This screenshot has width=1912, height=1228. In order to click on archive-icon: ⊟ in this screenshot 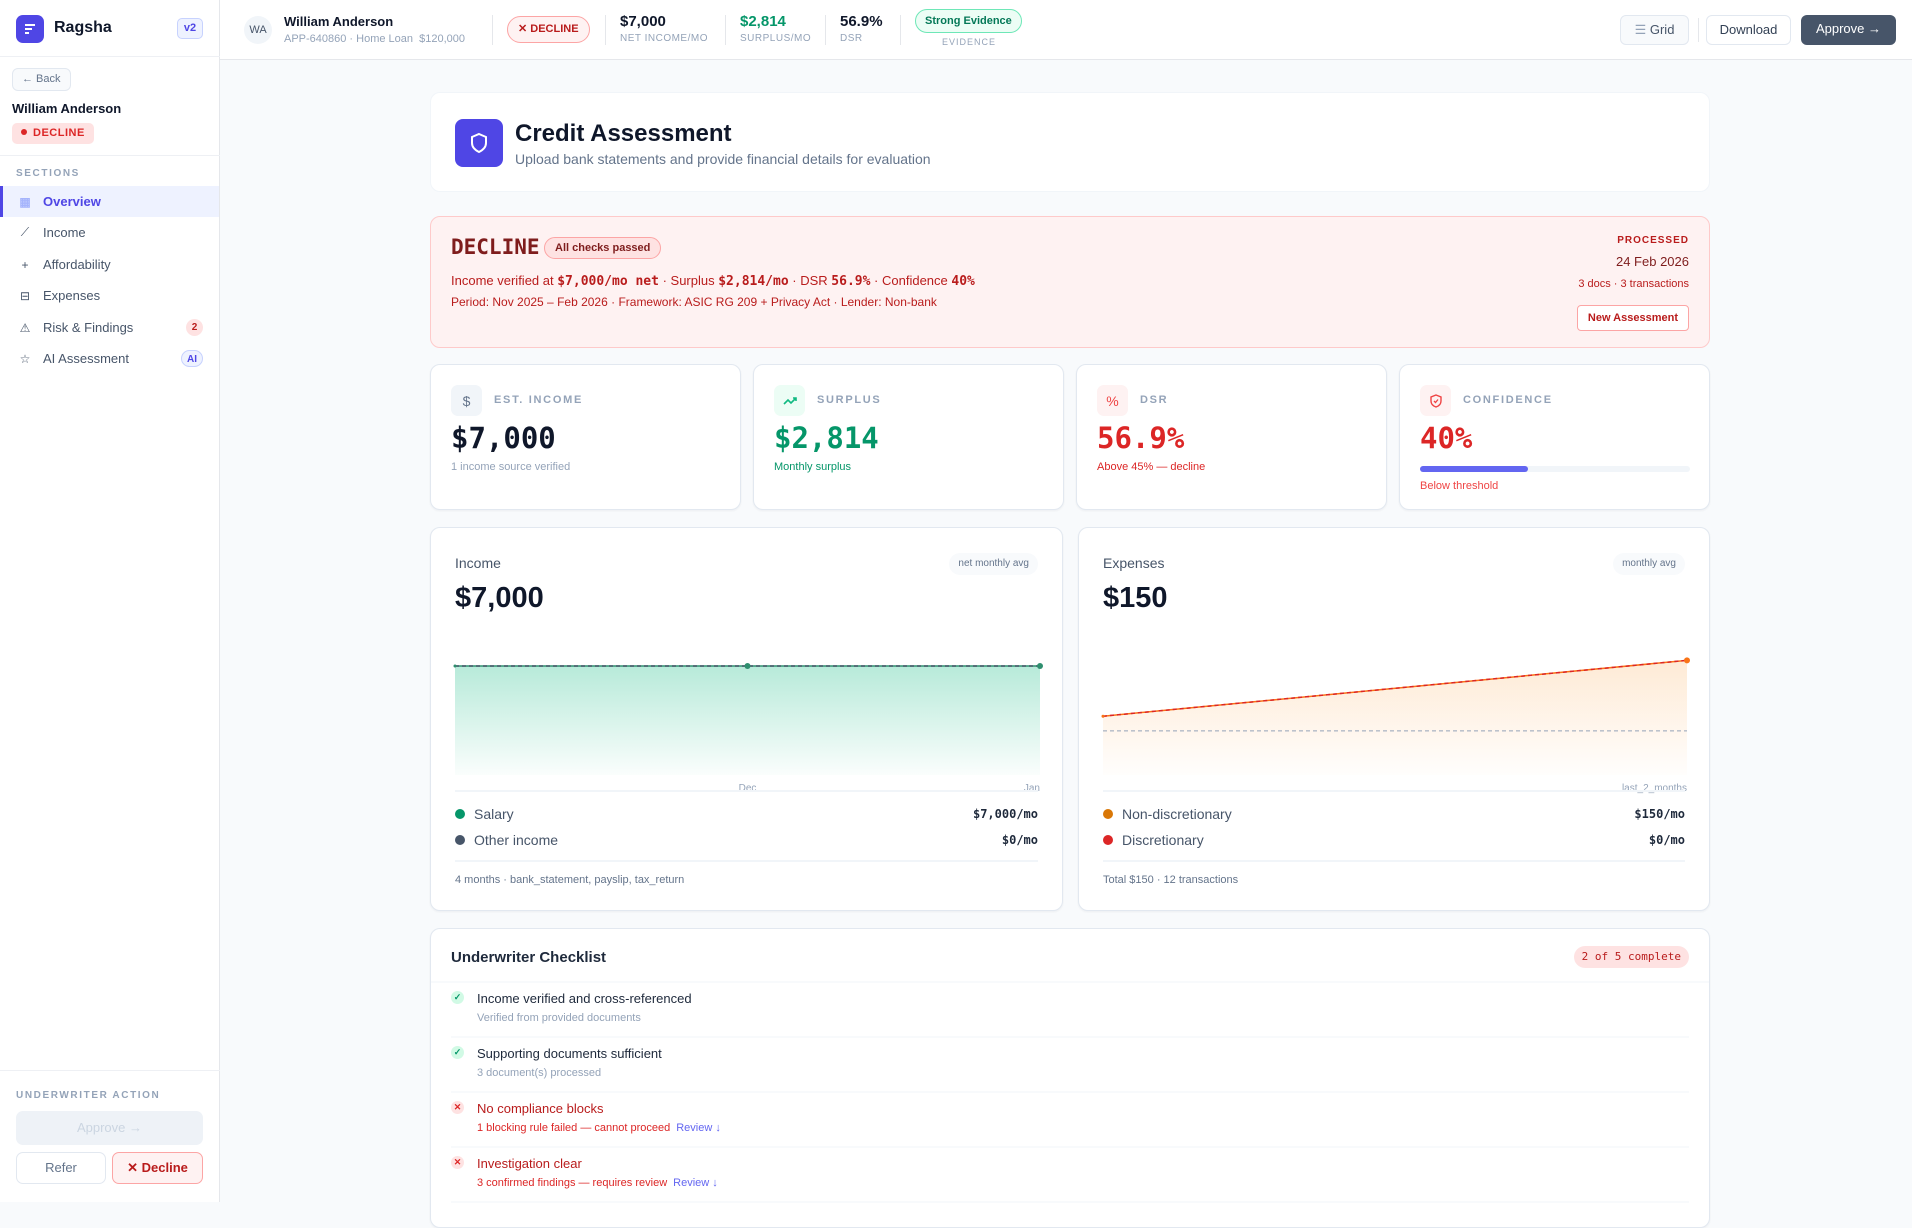, I will do `click(25, 295)`.